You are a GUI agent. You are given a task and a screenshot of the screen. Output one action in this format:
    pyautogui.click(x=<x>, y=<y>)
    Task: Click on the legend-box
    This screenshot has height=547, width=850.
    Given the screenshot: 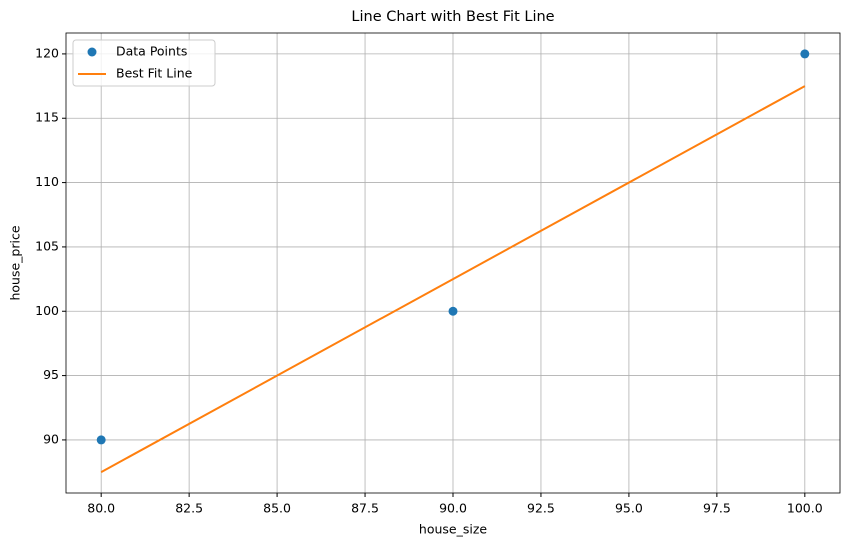 What is the action you would take?
    pyautogui.click(x=144, y=63)
    